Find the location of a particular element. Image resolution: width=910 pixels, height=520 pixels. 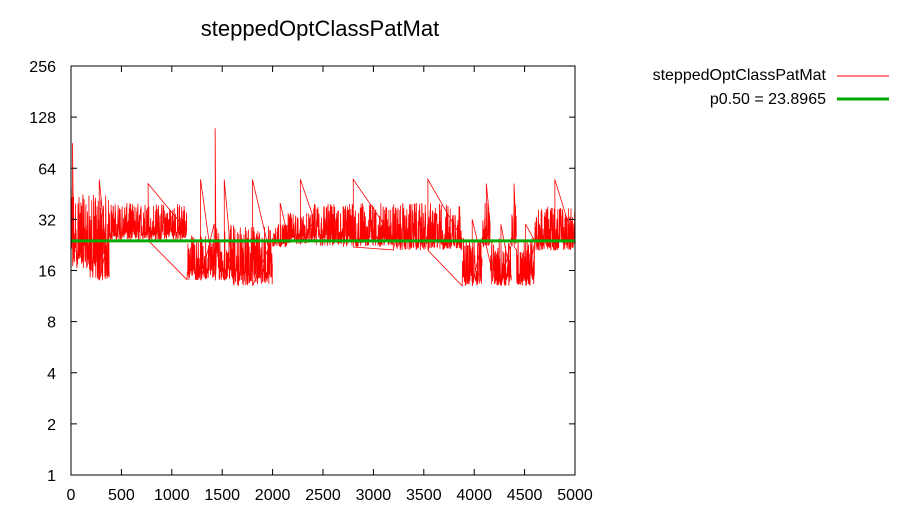

x-tick-label: 4500 is located at coordinates (525, 495).